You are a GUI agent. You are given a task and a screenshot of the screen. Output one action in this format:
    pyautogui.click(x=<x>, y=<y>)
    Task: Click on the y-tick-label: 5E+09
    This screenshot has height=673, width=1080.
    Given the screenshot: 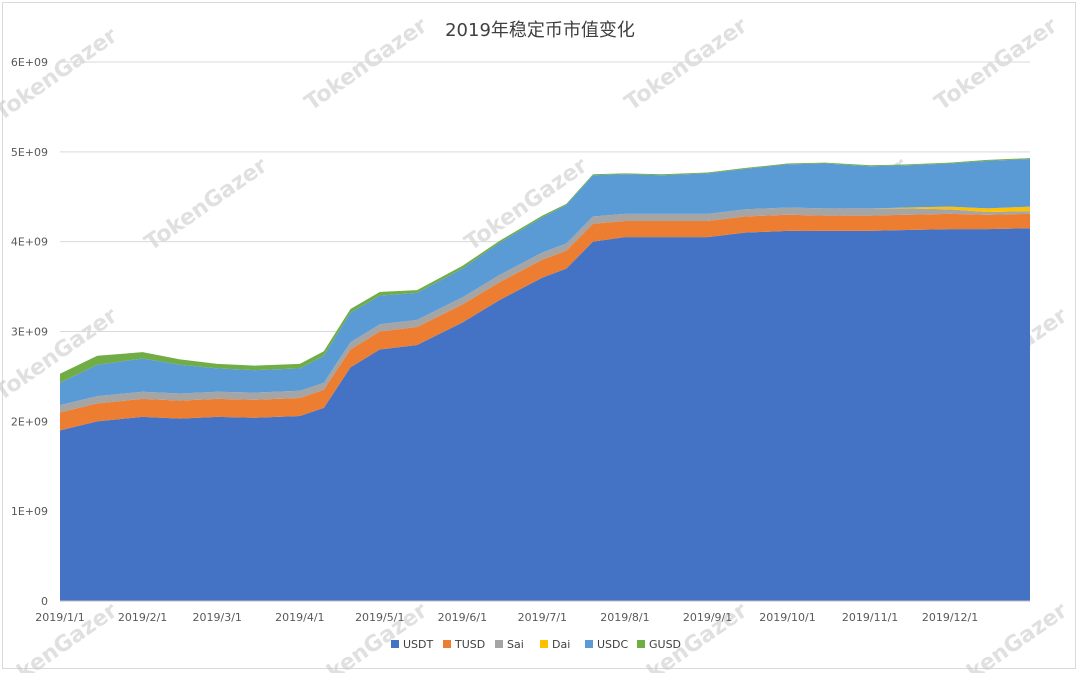 What is the action you would take?
    pyautogui.click(x=29, y=152)
    